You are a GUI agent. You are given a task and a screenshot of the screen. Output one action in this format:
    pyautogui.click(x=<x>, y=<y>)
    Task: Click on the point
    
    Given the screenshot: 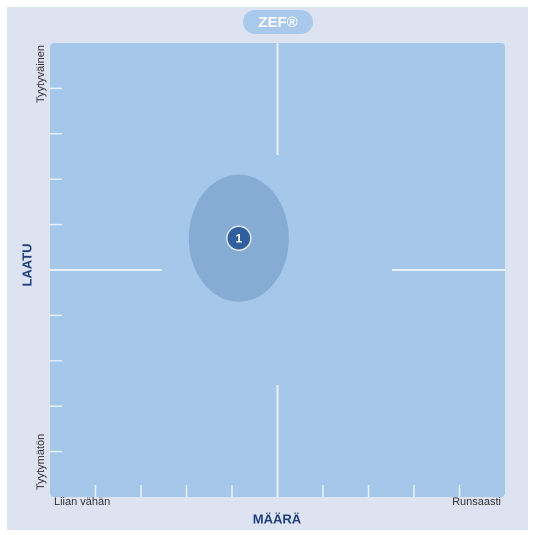 What is the action you would take?
    pyautogui.click(x=239, y=238)
    